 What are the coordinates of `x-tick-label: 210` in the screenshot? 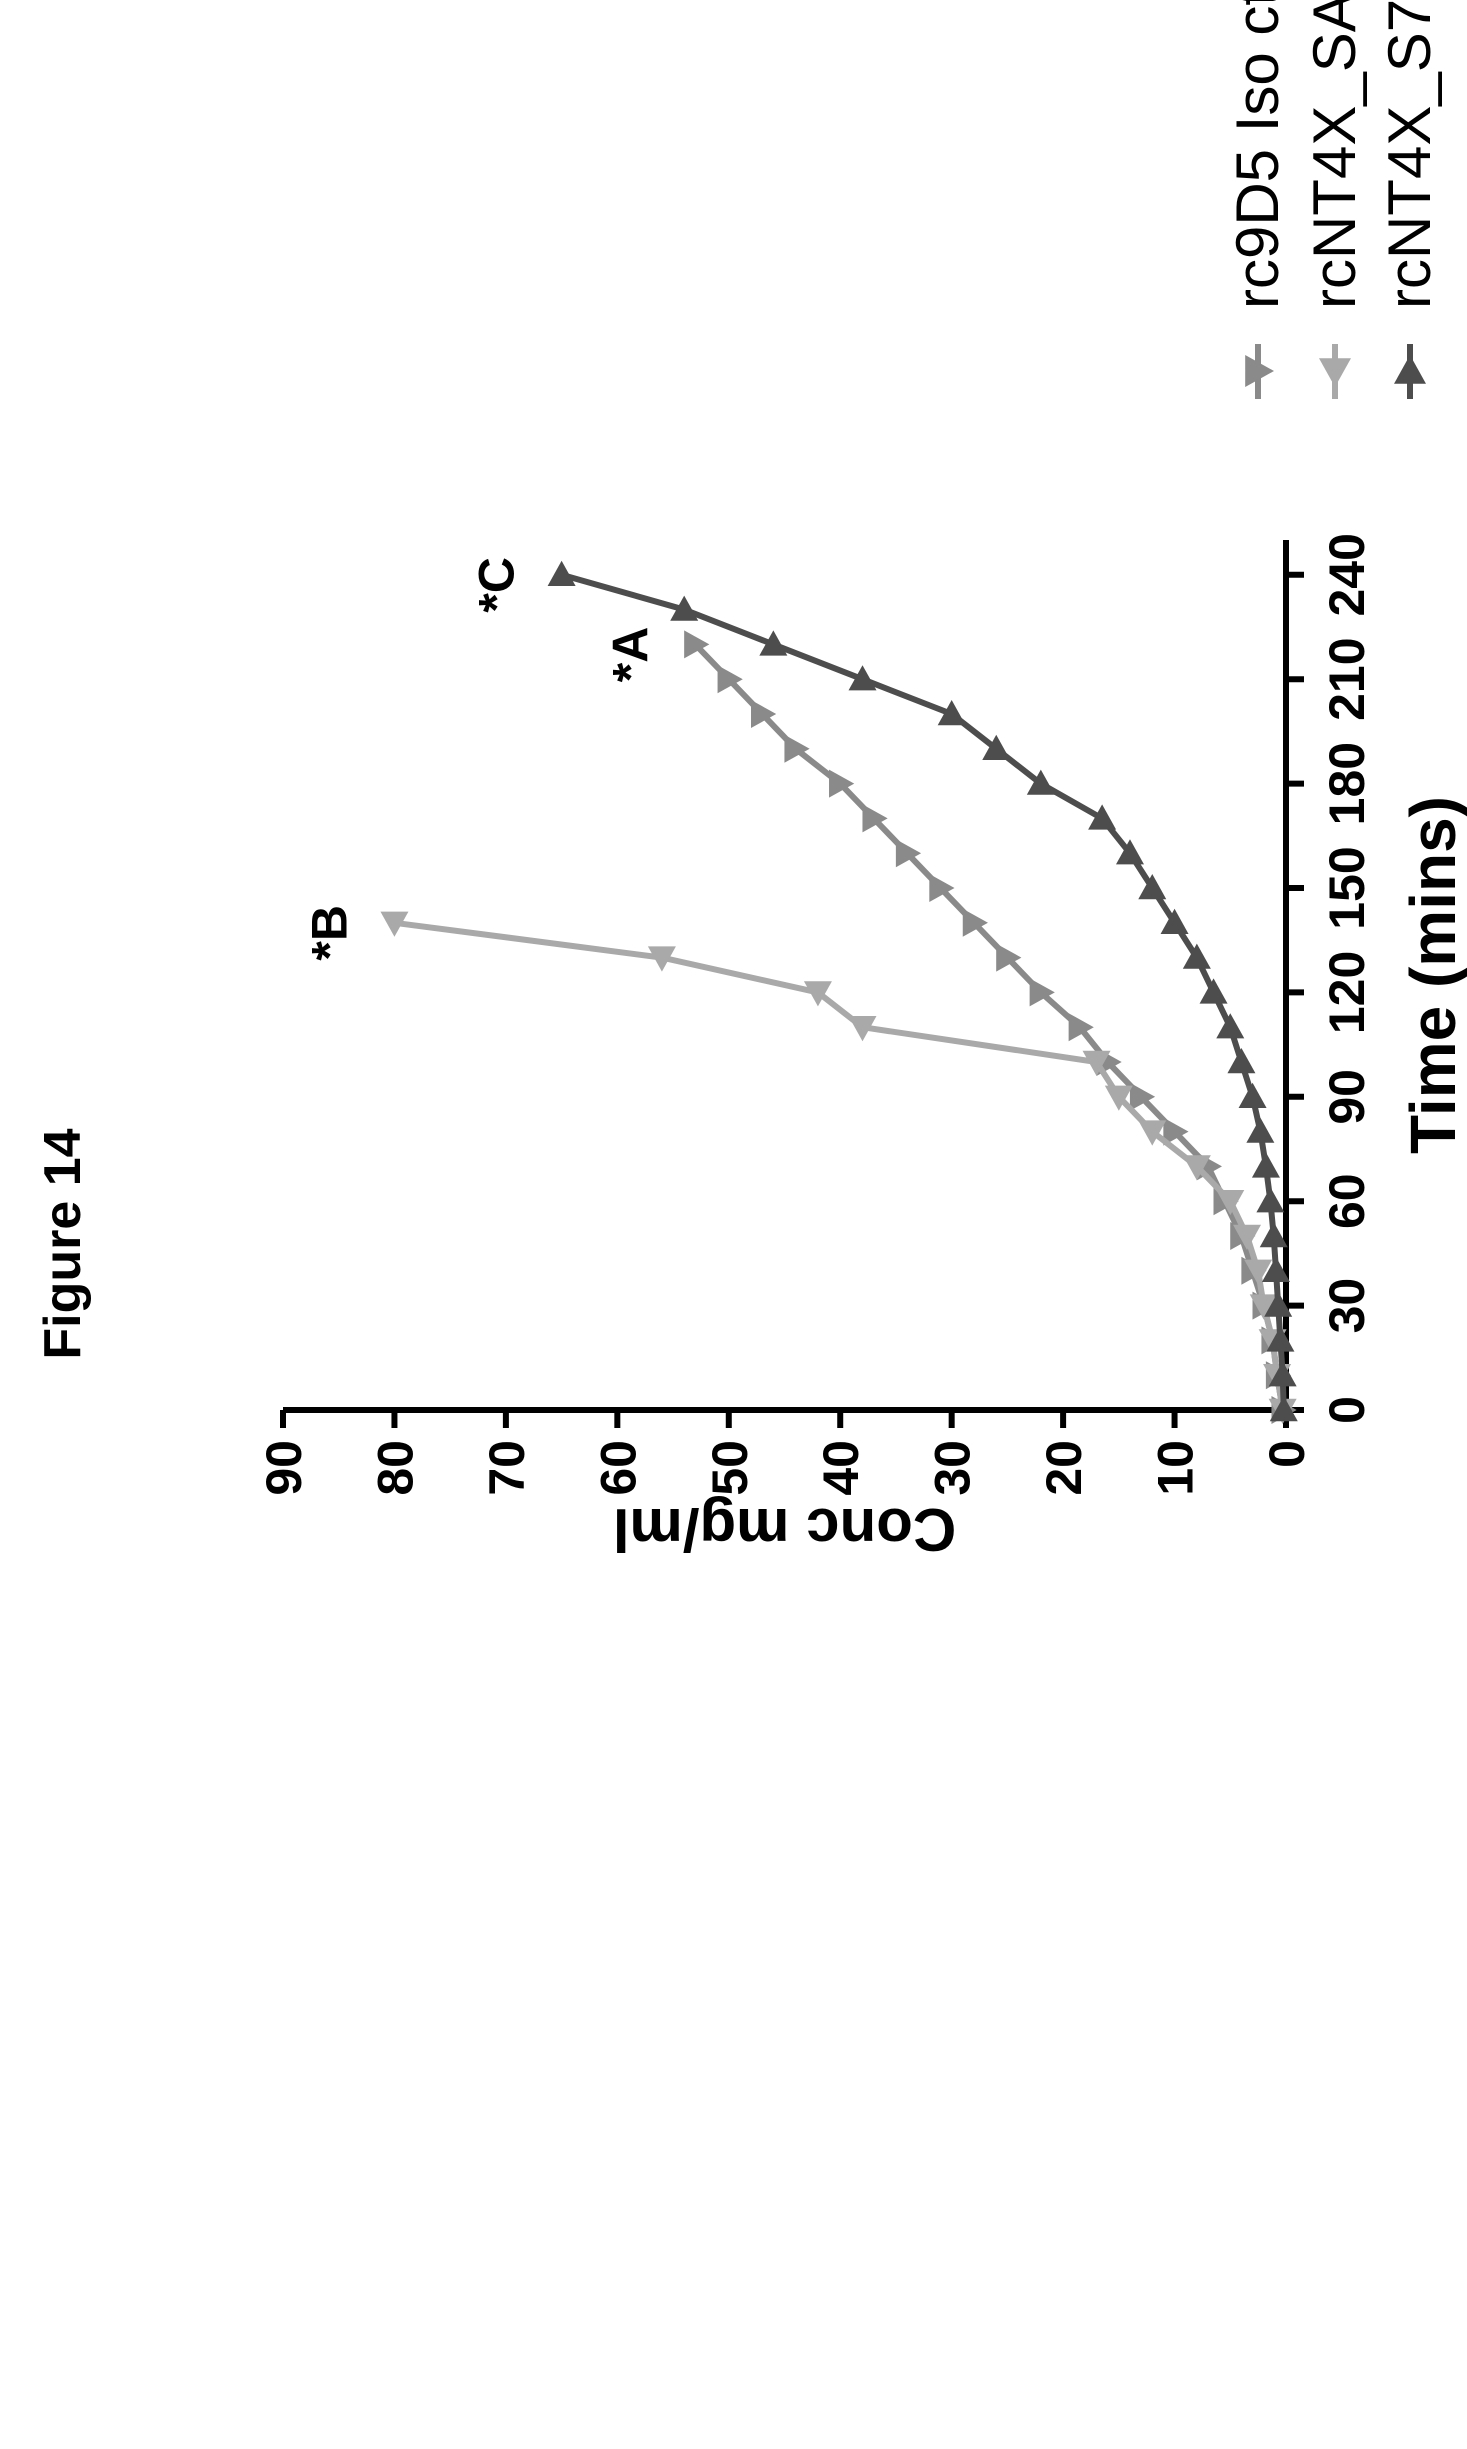 It's located at (1347, 678).